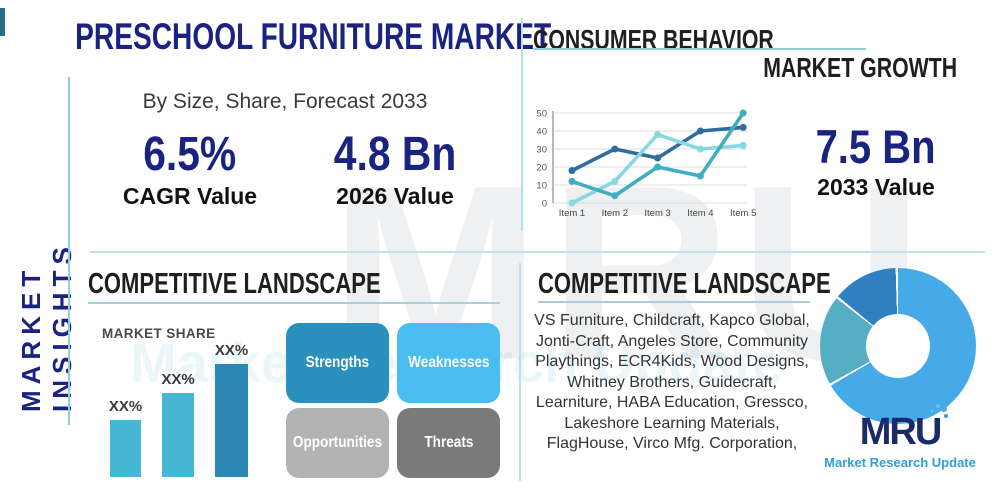  I want to click on swot-label: Weaknesses, so click(448, 362).